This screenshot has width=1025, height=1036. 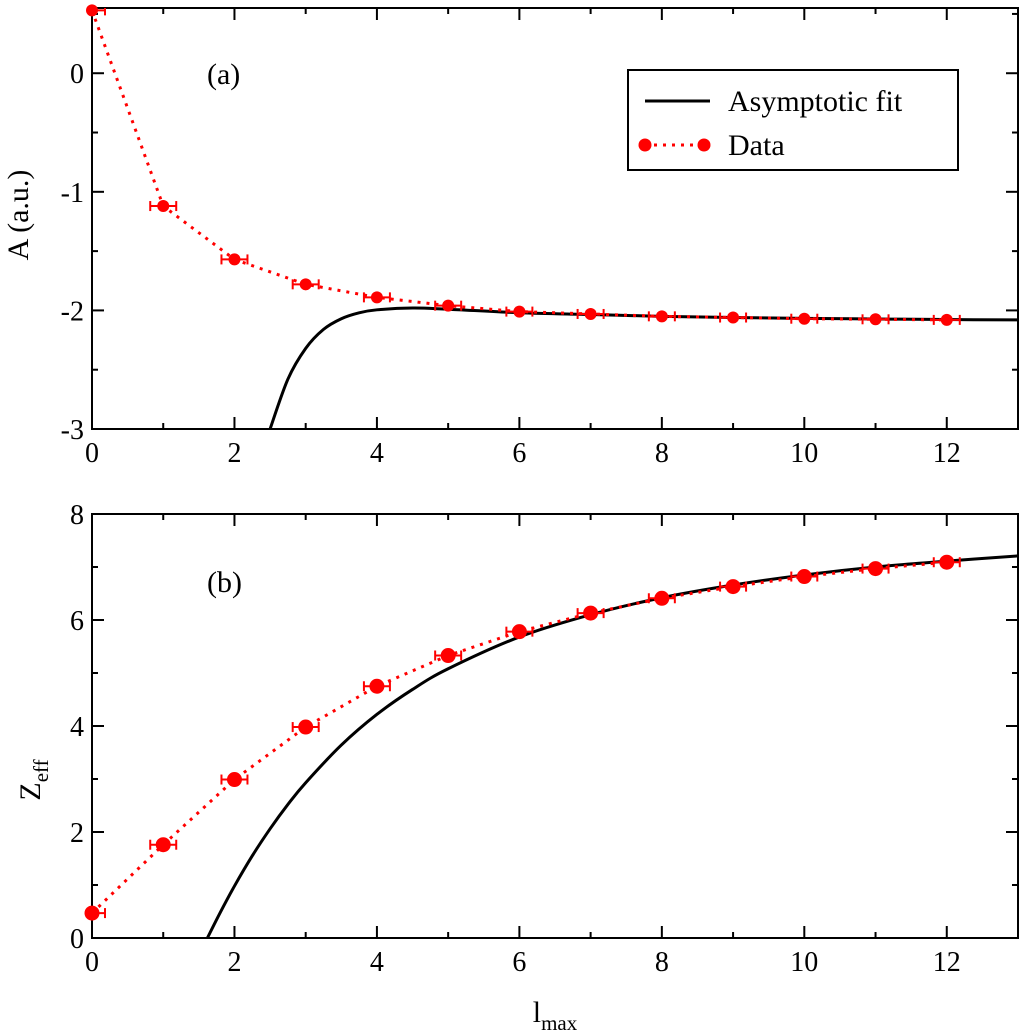 What do you see at coordinates (645, 145) in the screenshot?
I see `legend-data-marker-left` at bounding box center [645, 145].